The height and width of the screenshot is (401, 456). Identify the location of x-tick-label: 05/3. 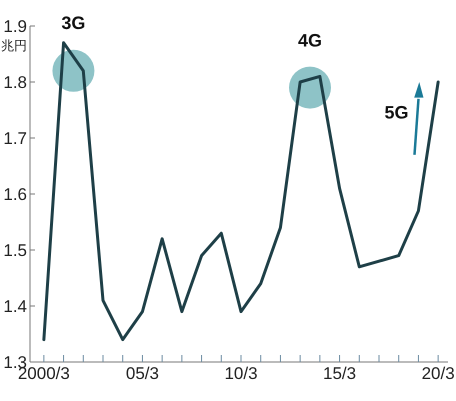
(142, 373).